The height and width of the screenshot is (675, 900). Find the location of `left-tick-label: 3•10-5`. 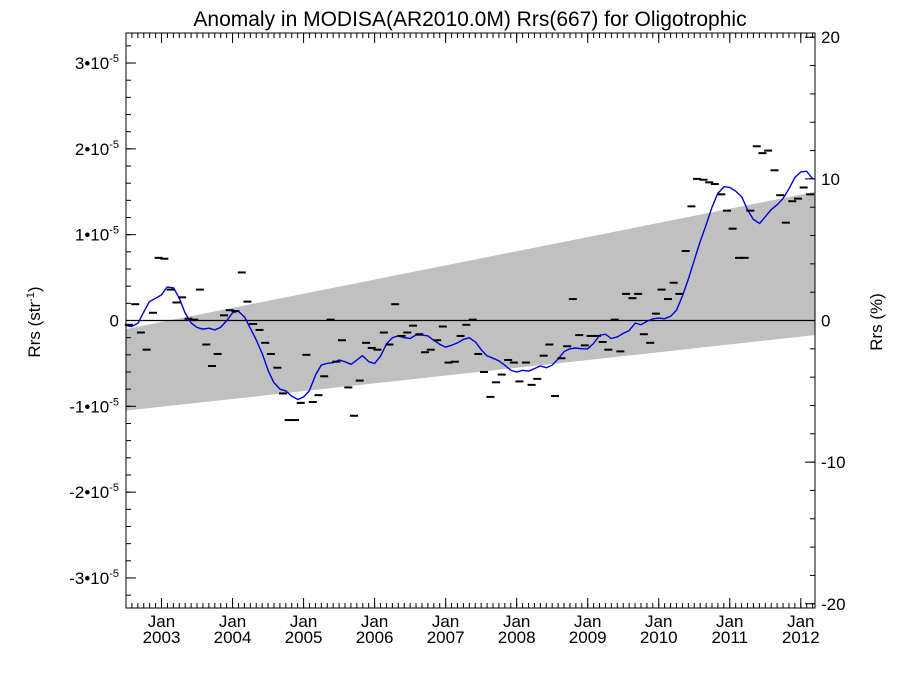

left-tick-label: 3•10-5 is located at coordinates (97, 63).